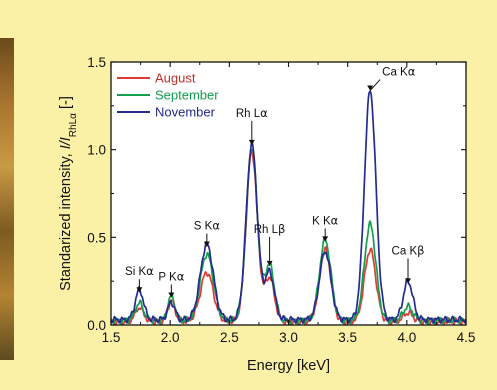  What do you see at coordinates (7, 199) in the screenshot?
I see `side-photo-strip` at bounding box center [7, 199].